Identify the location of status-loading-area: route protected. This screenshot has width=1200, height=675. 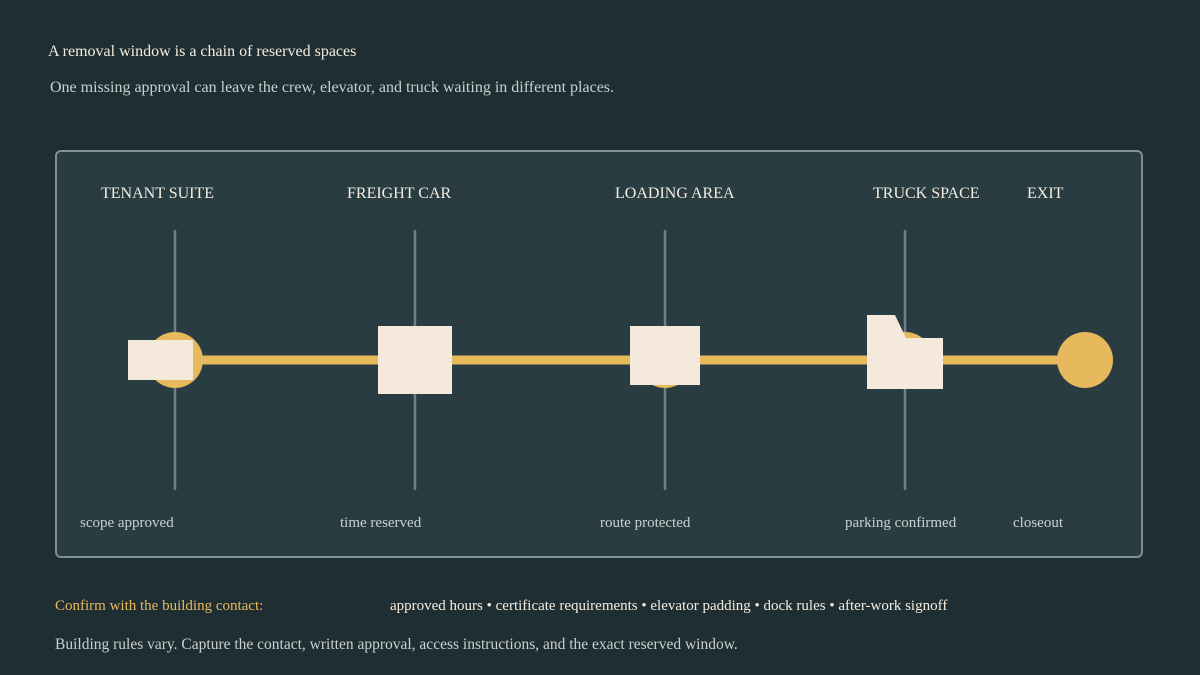
(645, 523).